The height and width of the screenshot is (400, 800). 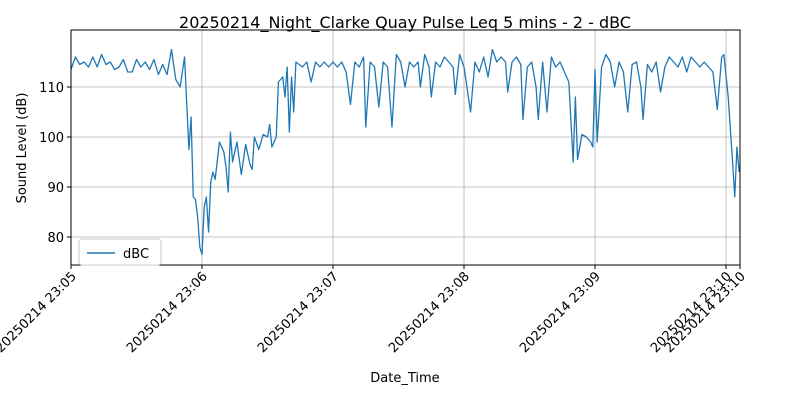 I want to click on y-axis-label: Sound Level (dB), so click(x=22, y=148).